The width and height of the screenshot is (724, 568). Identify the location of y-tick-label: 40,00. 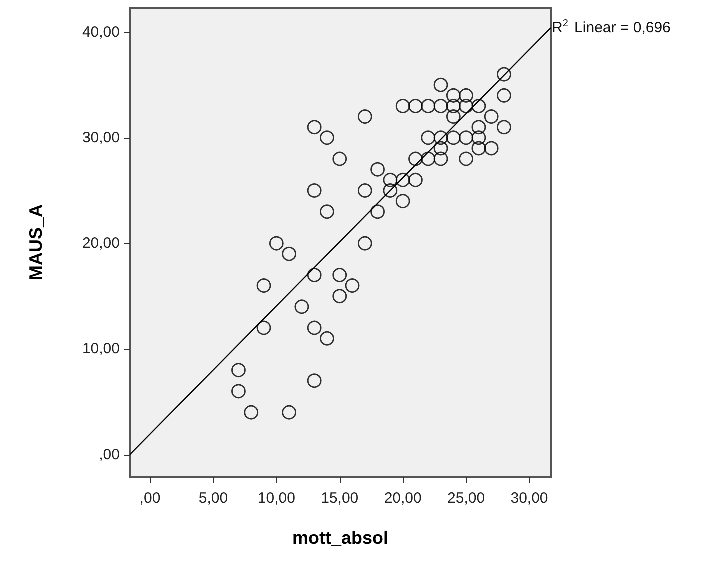
(101, 32).